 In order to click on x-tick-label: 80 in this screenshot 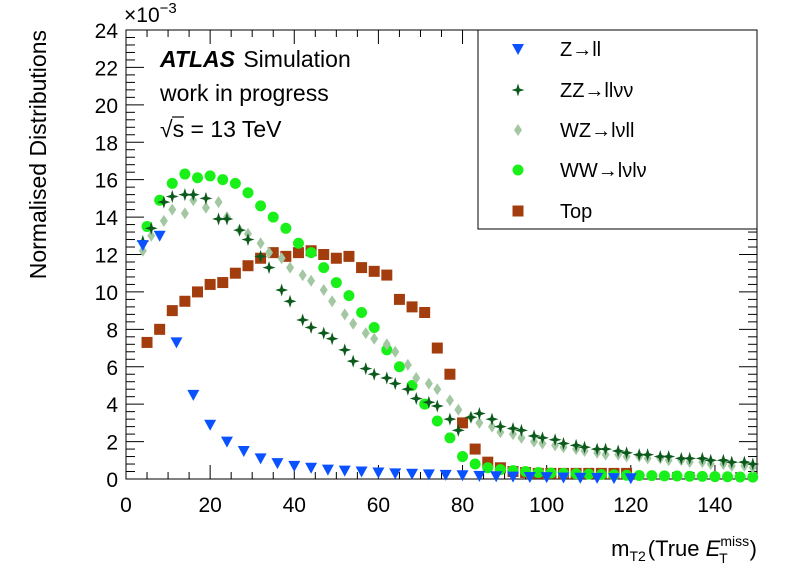, I will do `click(462, 505)`.